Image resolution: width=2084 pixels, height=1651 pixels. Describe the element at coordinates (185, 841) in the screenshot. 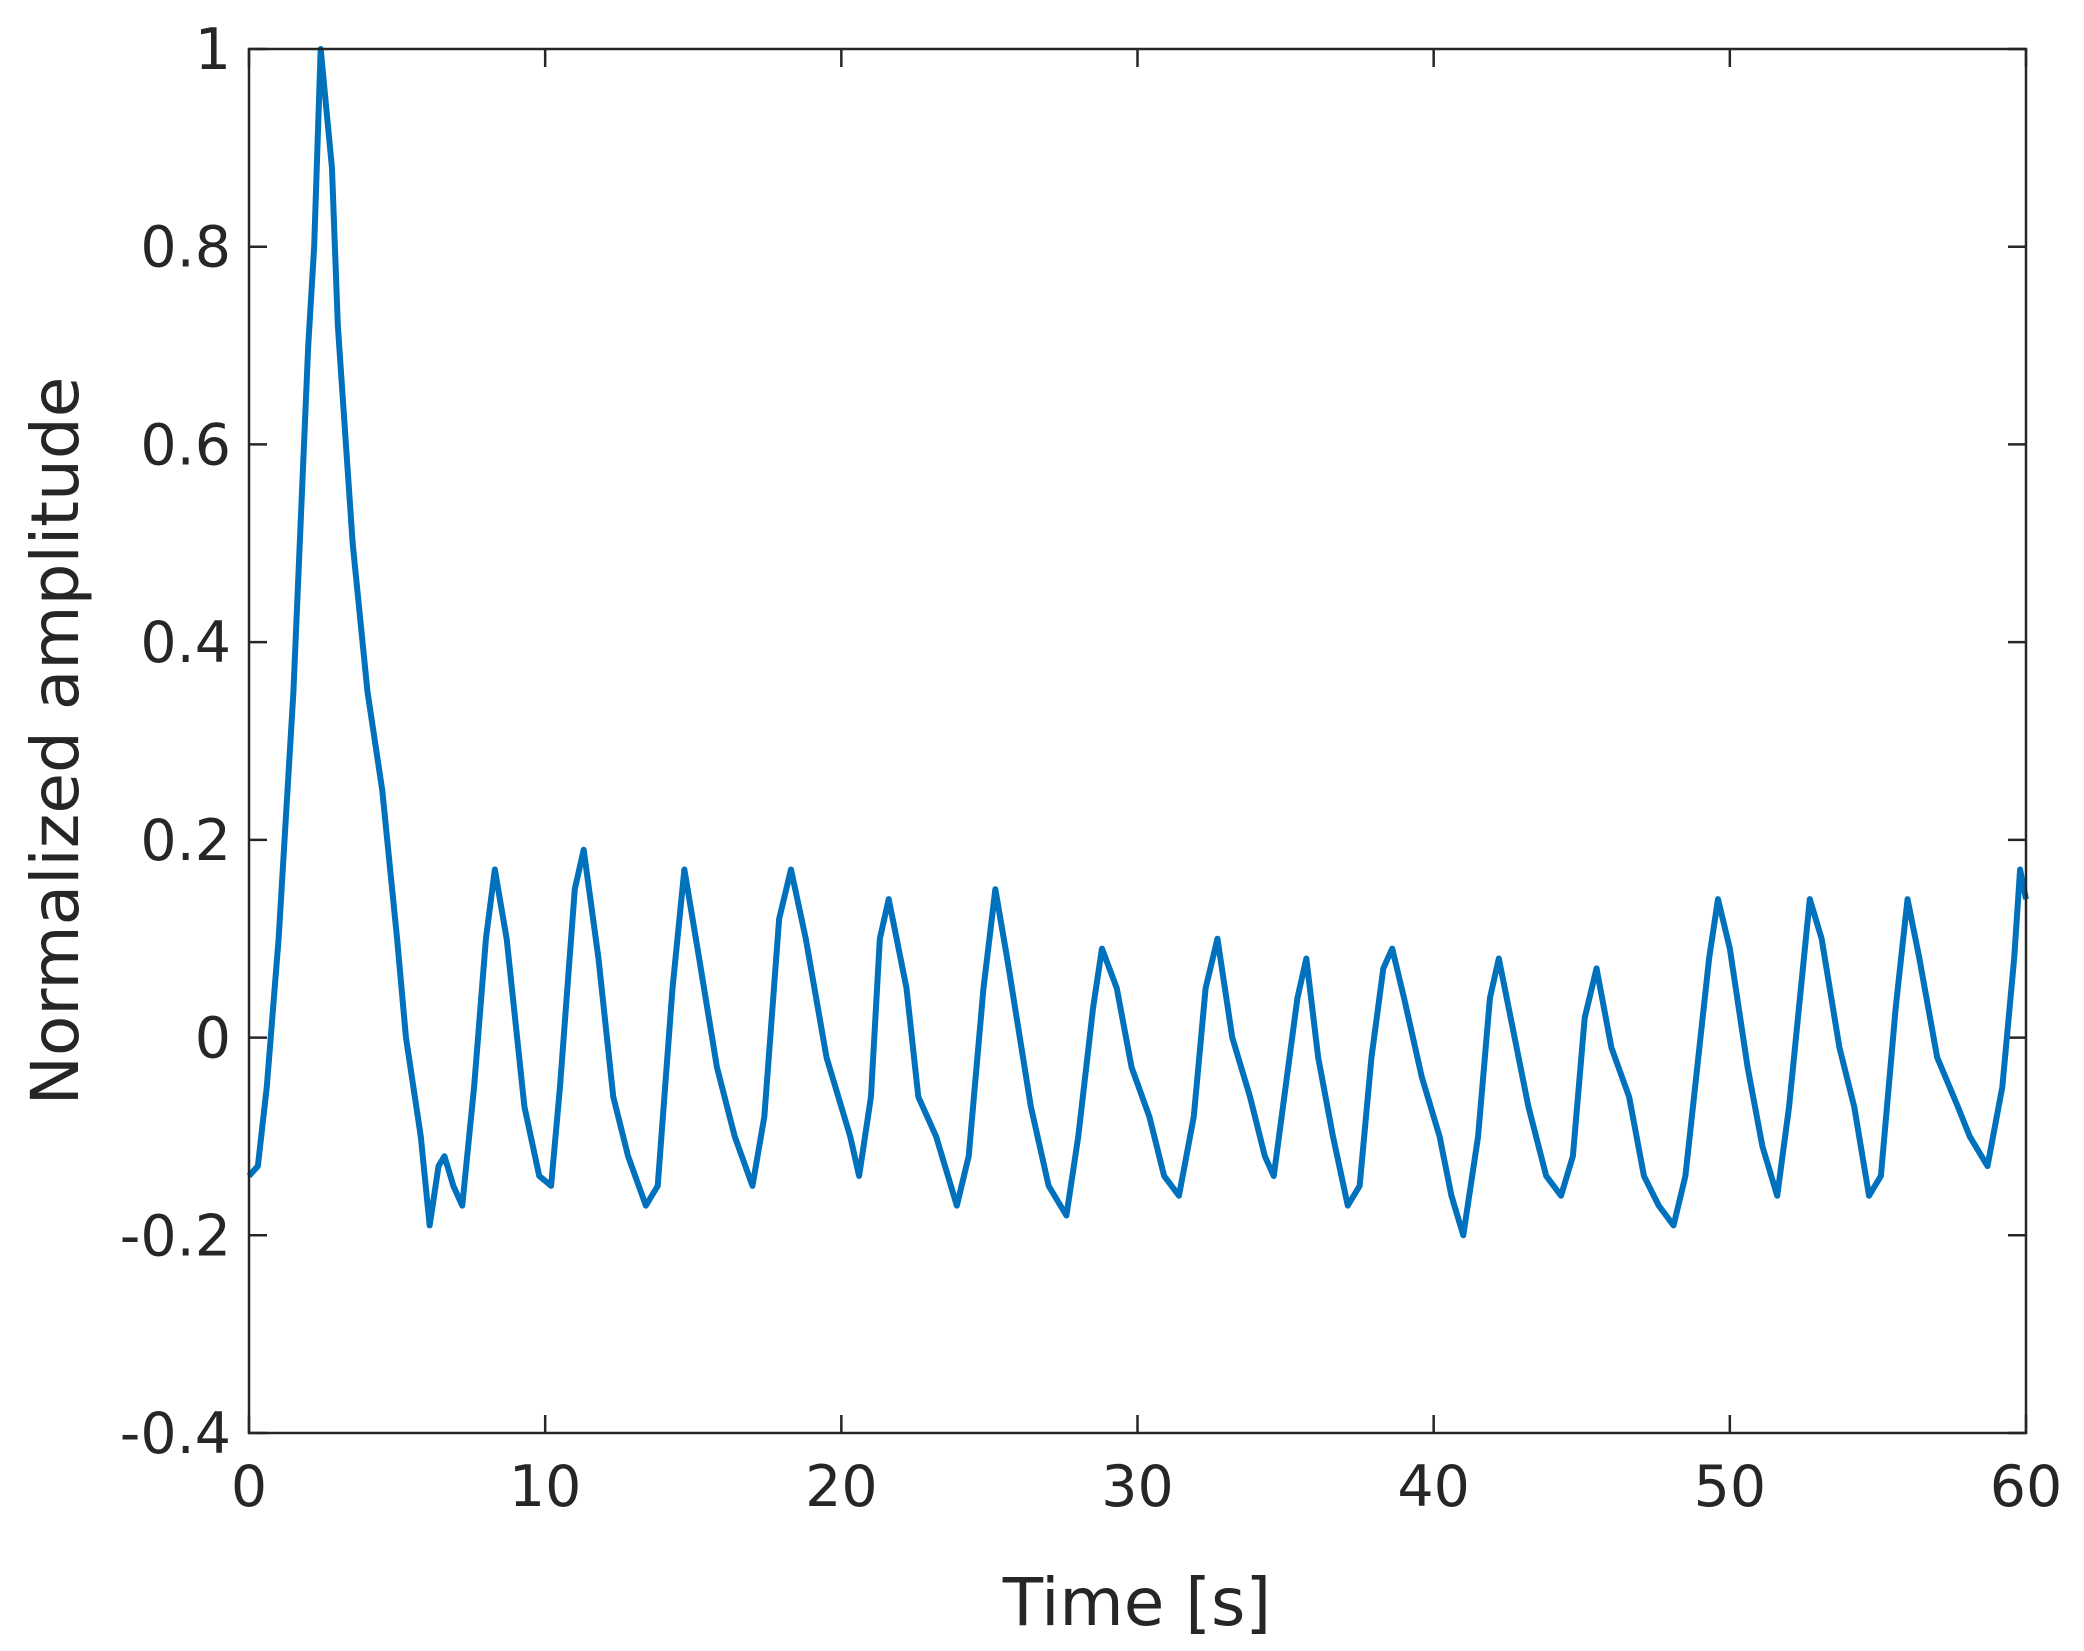

I see `y-tick-label: 0.2` at that location.